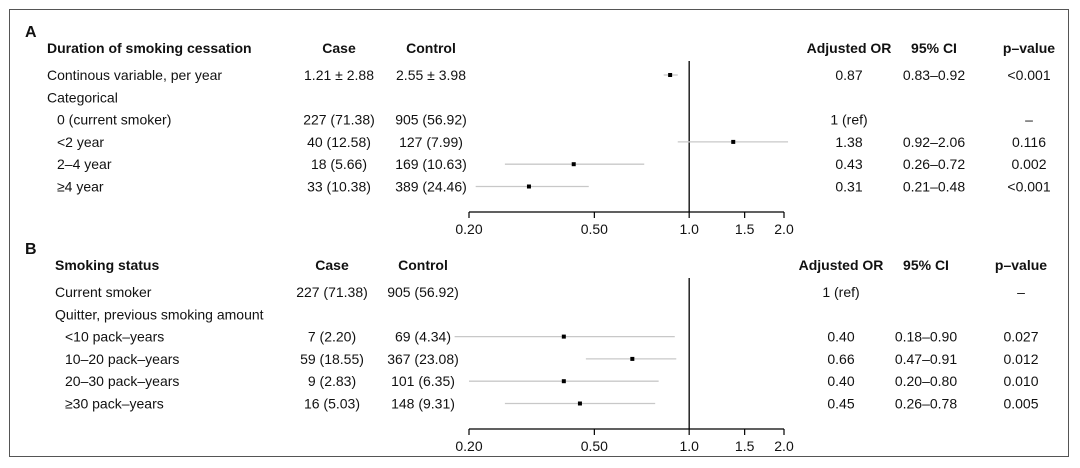 The width and height of the screenshot is (1080, 468). What do you see at coordinates (848, 164) in the screenshot?
I see `cell-adjusted-or: 0.43` at bounding box center [848, 164].